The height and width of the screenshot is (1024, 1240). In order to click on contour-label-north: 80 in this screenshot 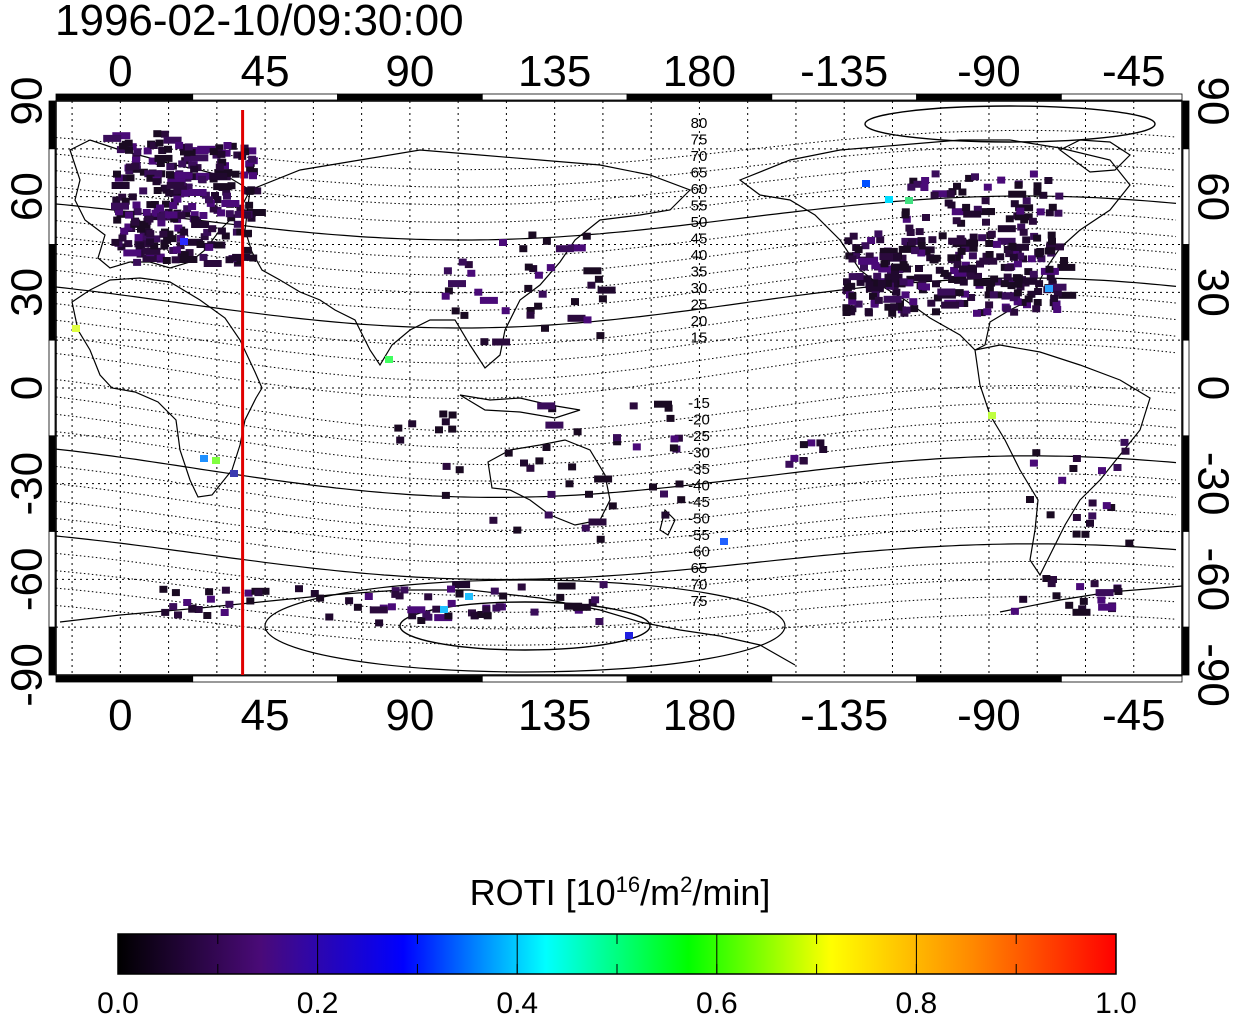, I will do `click(699, 123)`.